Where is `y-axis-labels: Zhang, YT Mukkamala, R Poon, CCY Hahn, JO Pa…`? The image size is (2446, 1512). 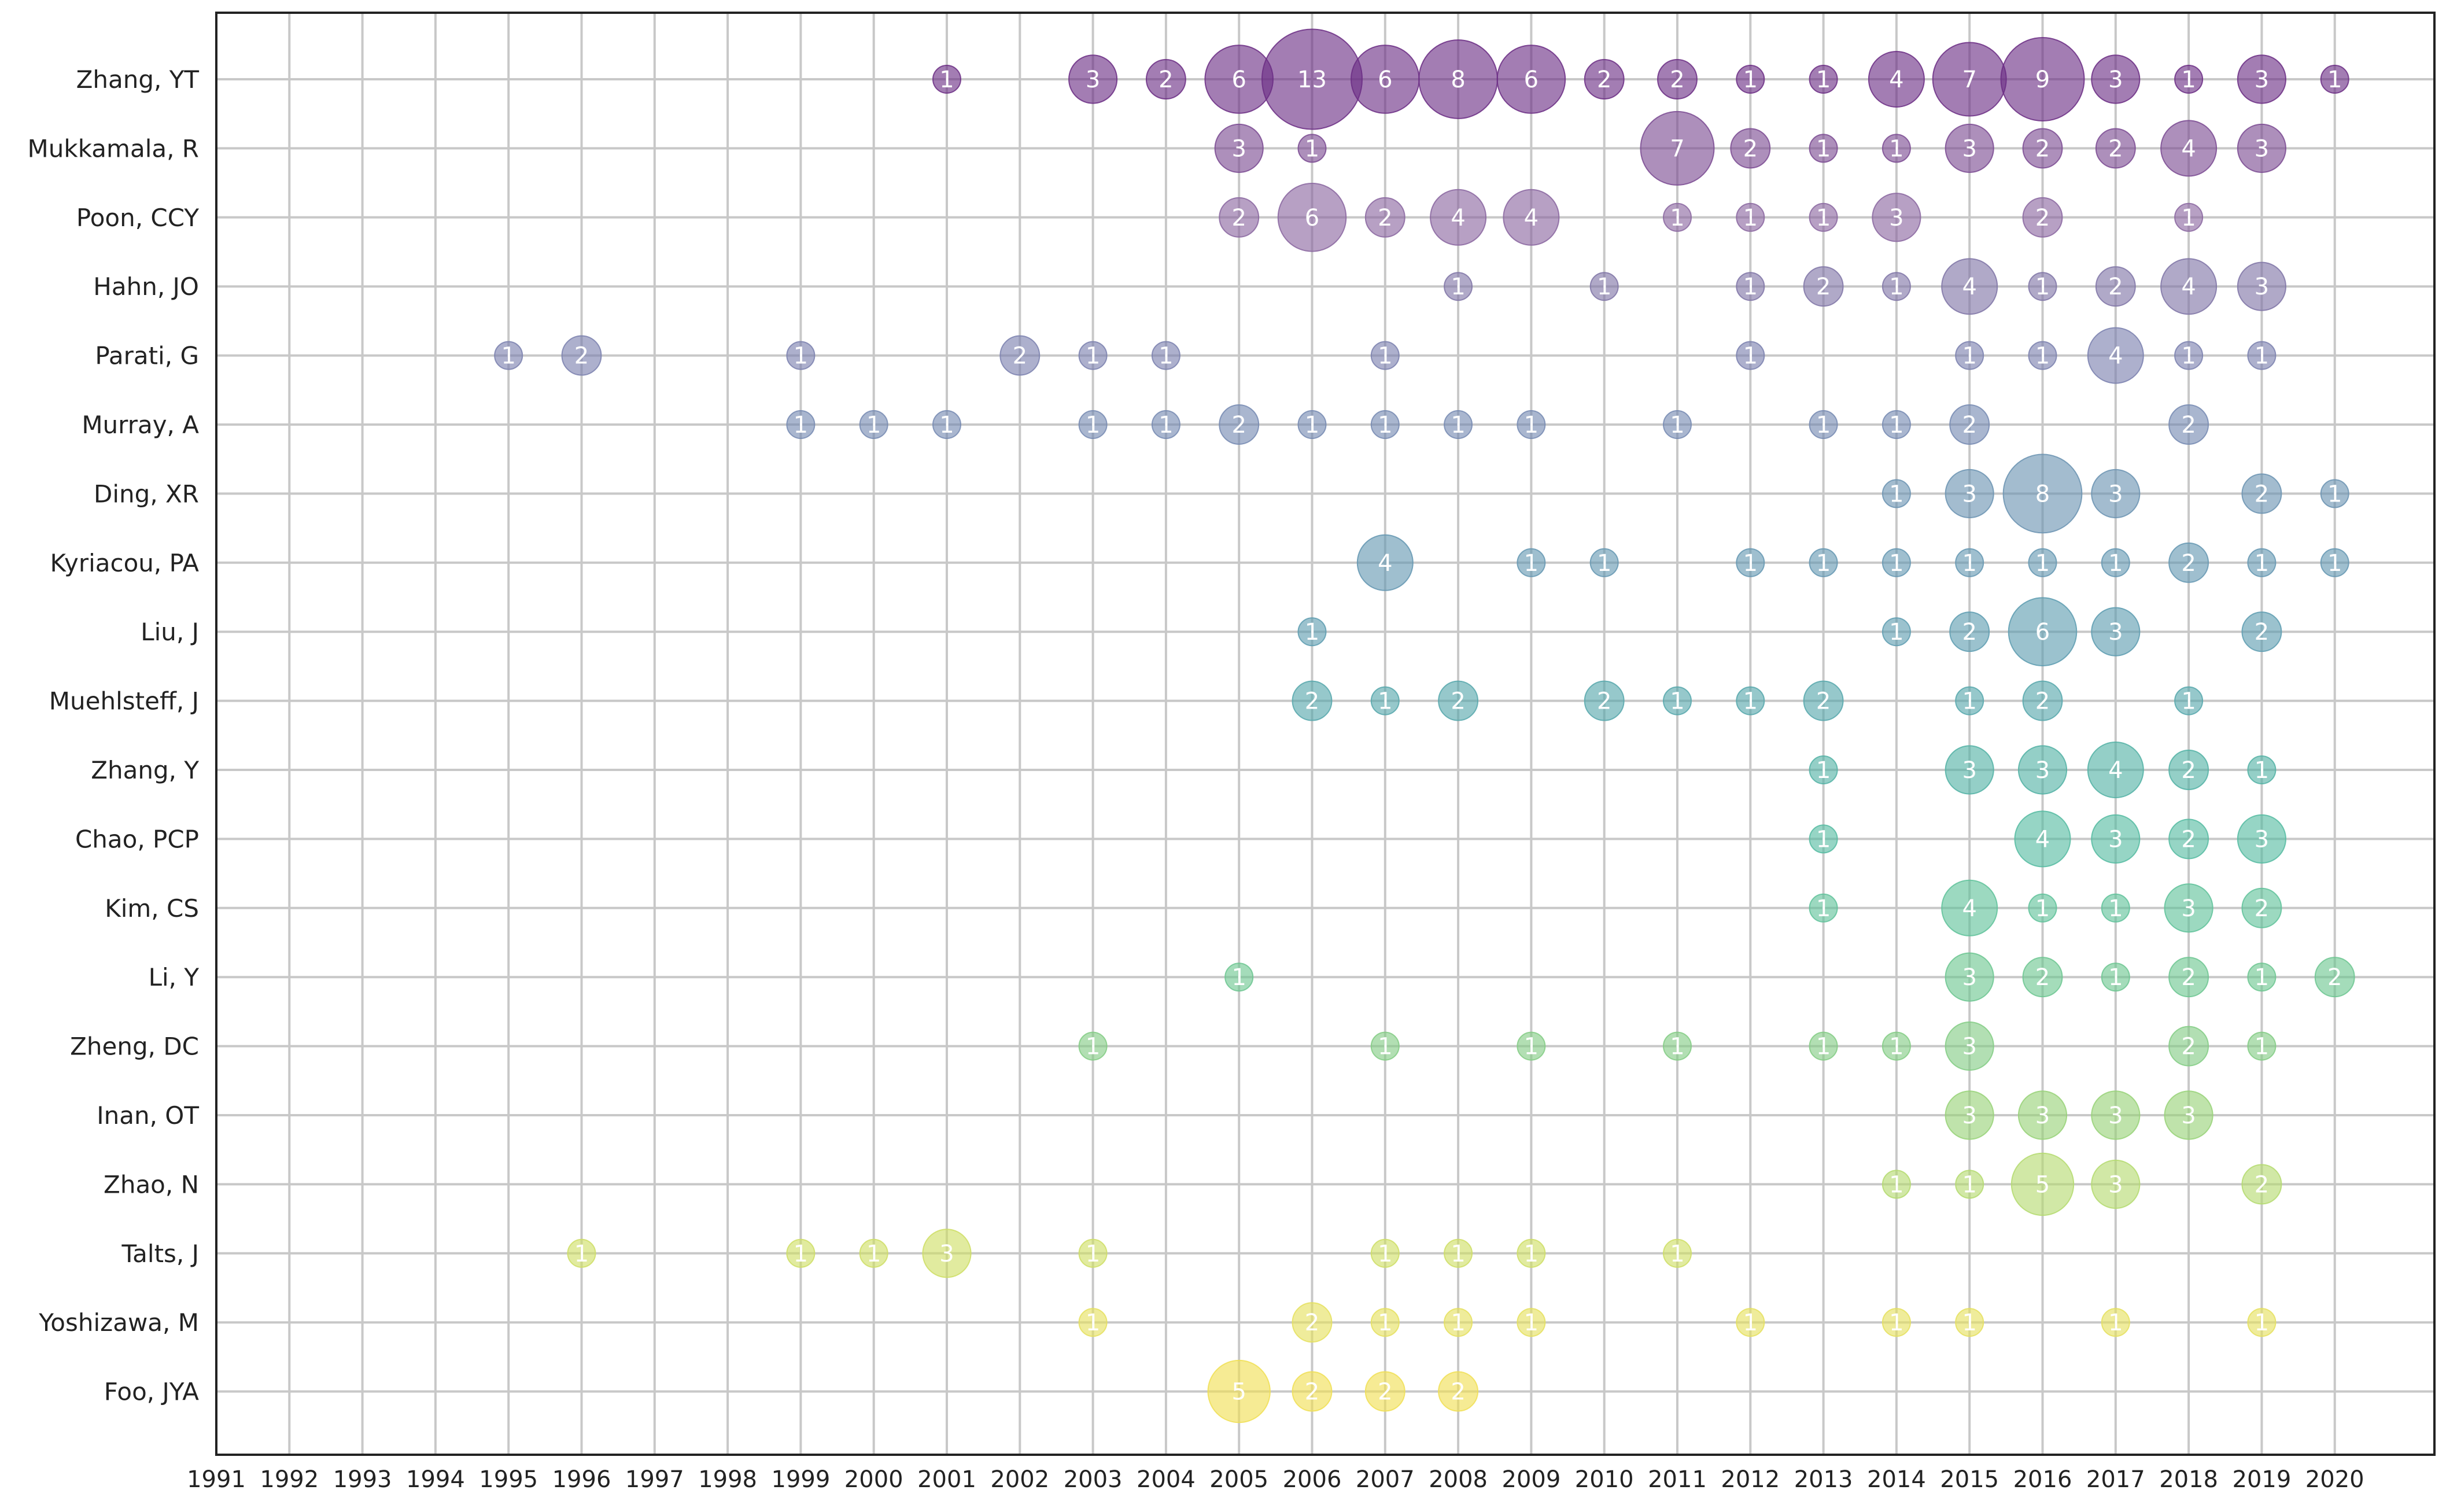
y-axis-labels: Zhang, YT Mukkamala, R Poon, CCY Hahn, JO Pa… is located at coordinates (114, 735).